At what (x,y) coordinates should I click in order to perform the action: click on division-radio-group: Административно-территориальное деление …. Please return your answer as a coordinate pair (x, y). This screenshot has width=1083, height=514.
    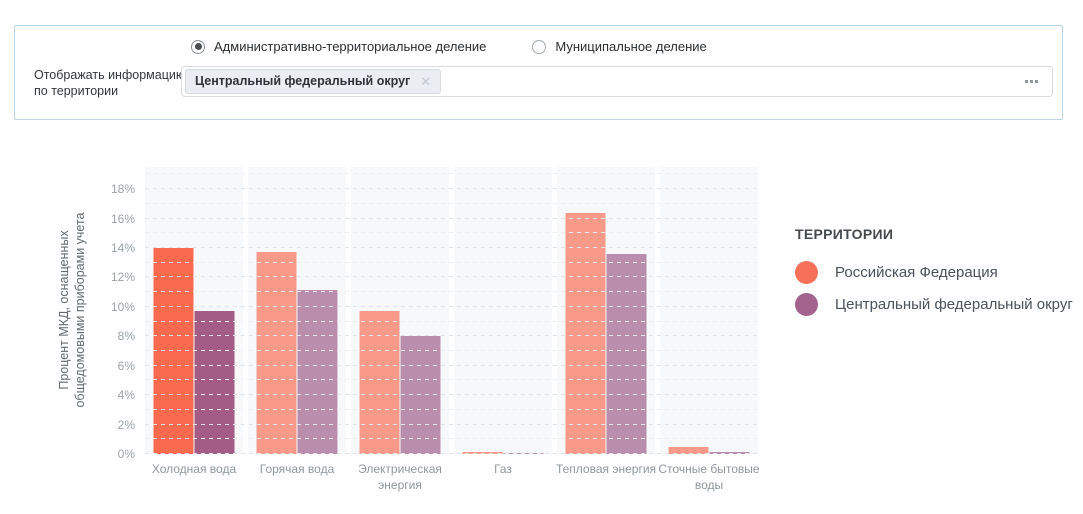
    Looking at the image, I should click on (449, 46).